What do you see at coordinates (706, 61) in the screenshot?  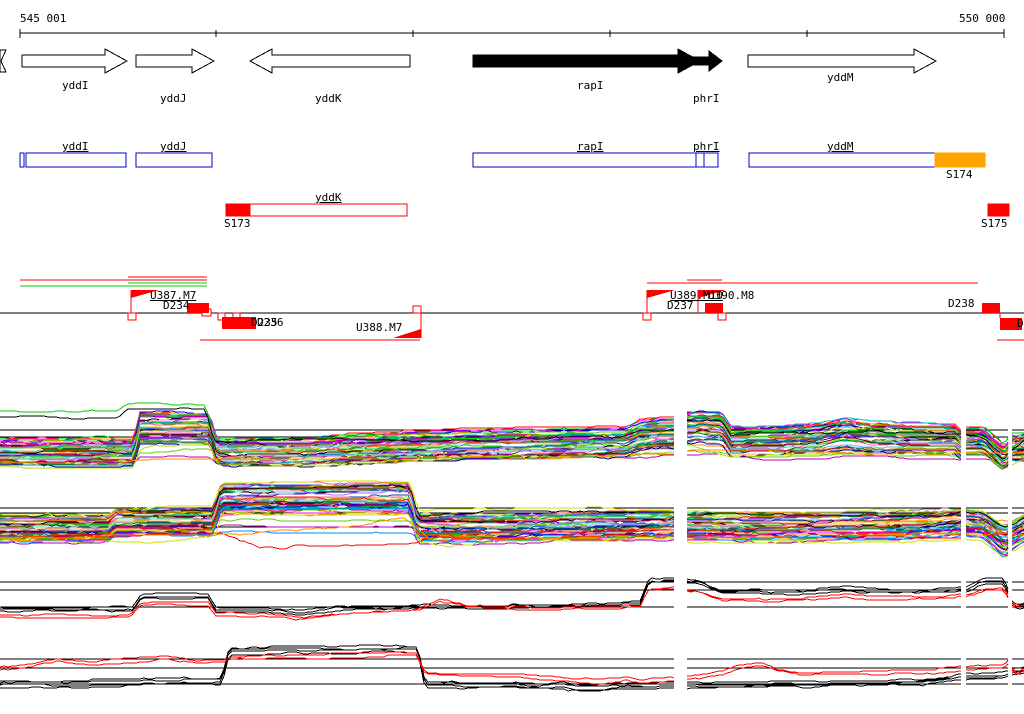 I see `gene-arrow-phrI` at bounding box center [706, 61].